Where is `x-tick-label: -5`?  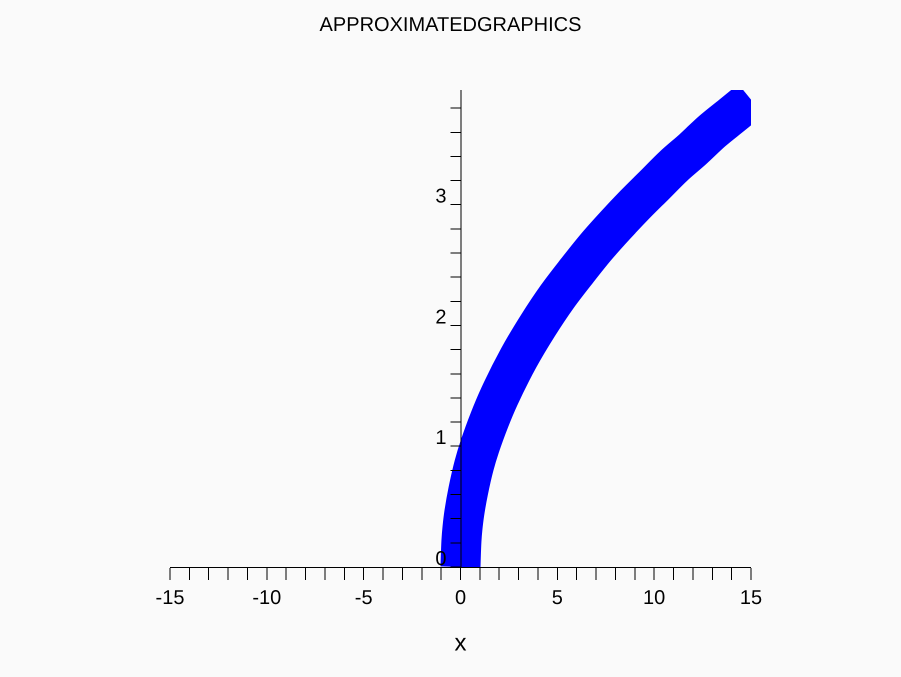 x-tick-label: -5 is located at coordinates (363, 598).